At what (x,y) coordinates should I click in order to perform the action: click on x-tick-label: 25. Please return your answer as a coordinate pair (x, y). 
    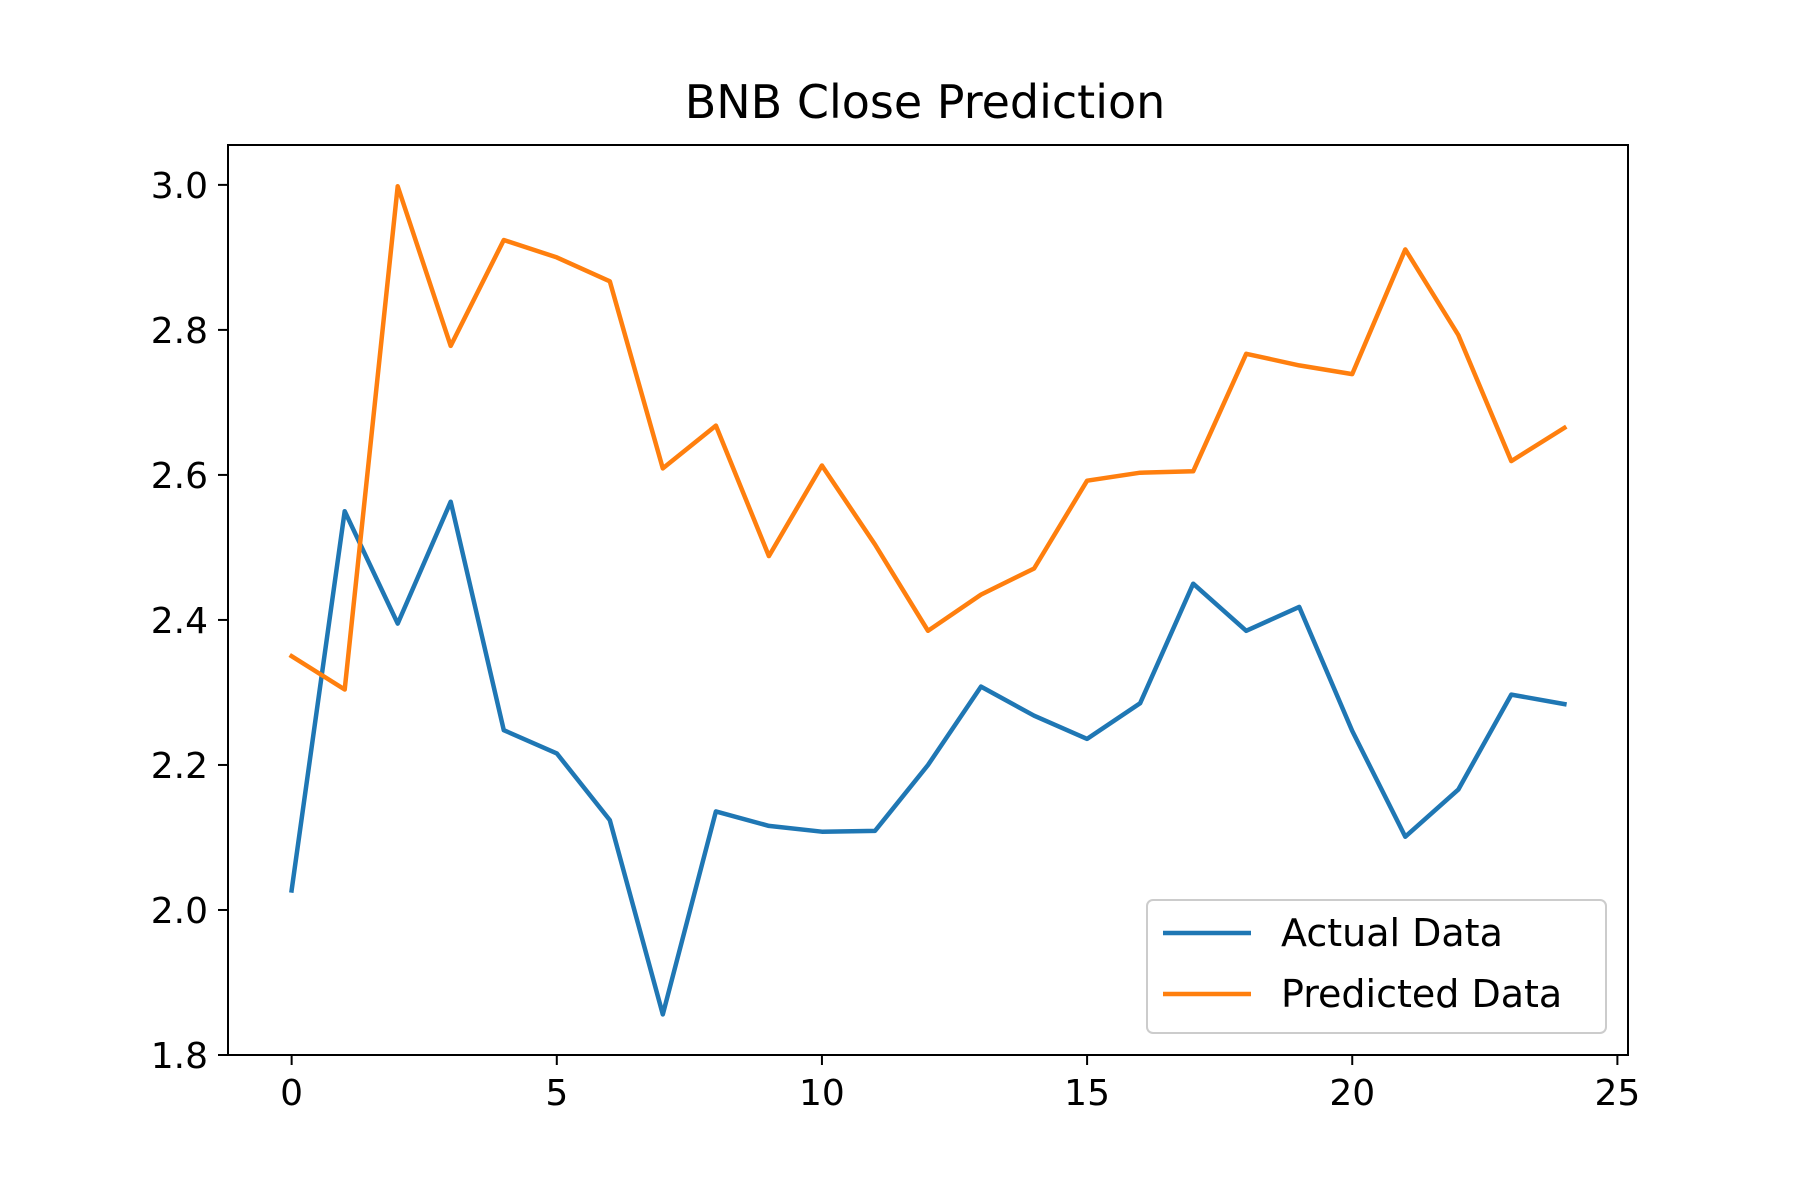
    Looking at the image, I should click on (1617, 1093).